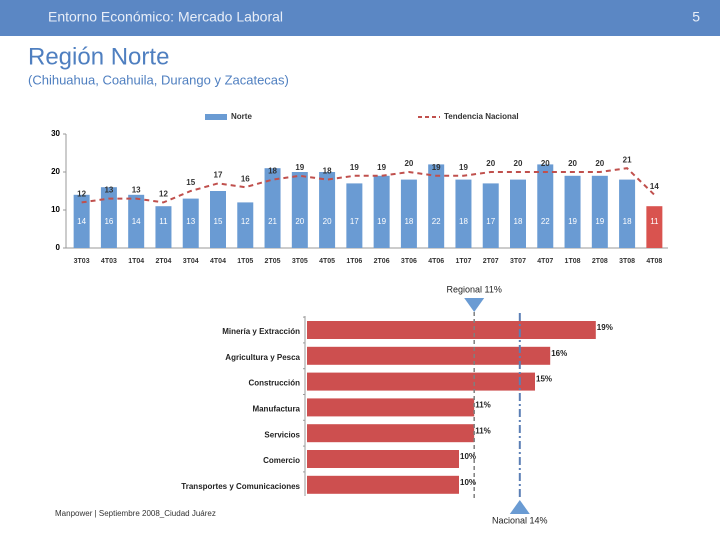 This screenshot has width=720, height=540. Describe the element at coordinates (272, 221) in the screenshot. I see `bar-value-label: 21` at that location.